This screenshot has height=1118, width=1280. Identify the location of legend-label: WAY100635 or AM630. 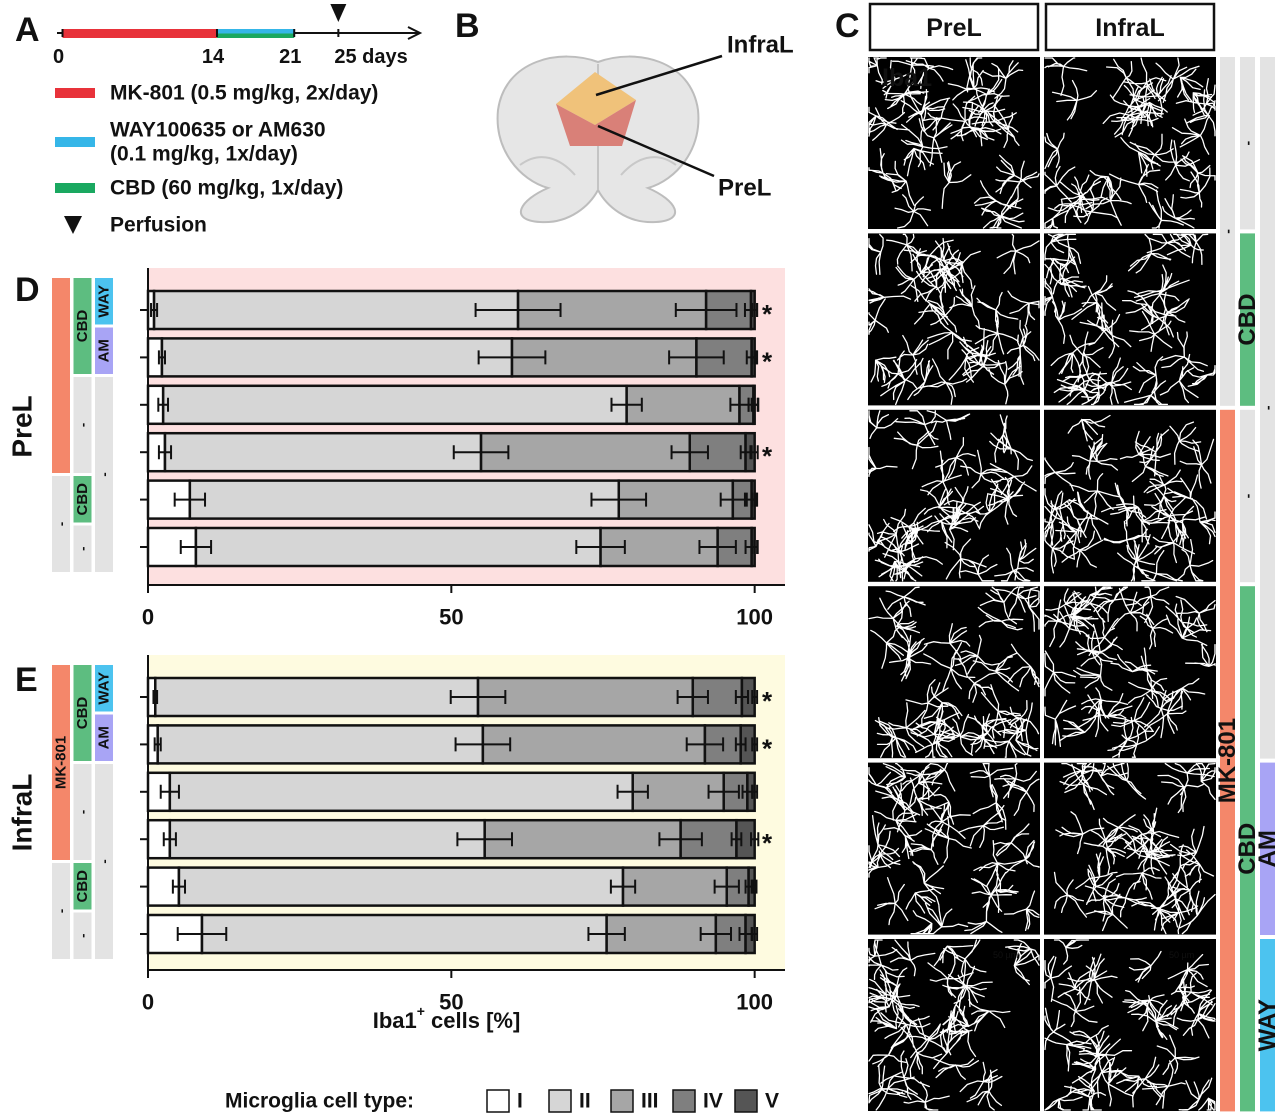
(218, 130).